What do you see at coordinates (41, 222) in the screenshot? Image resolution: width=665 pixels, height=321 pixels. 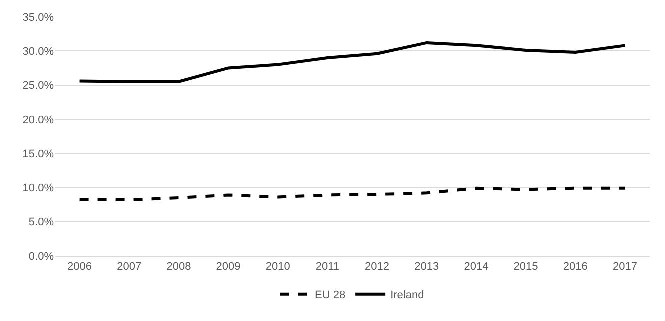 I see `y-tick-label: 5.0%` at bounding box center [41, 222].